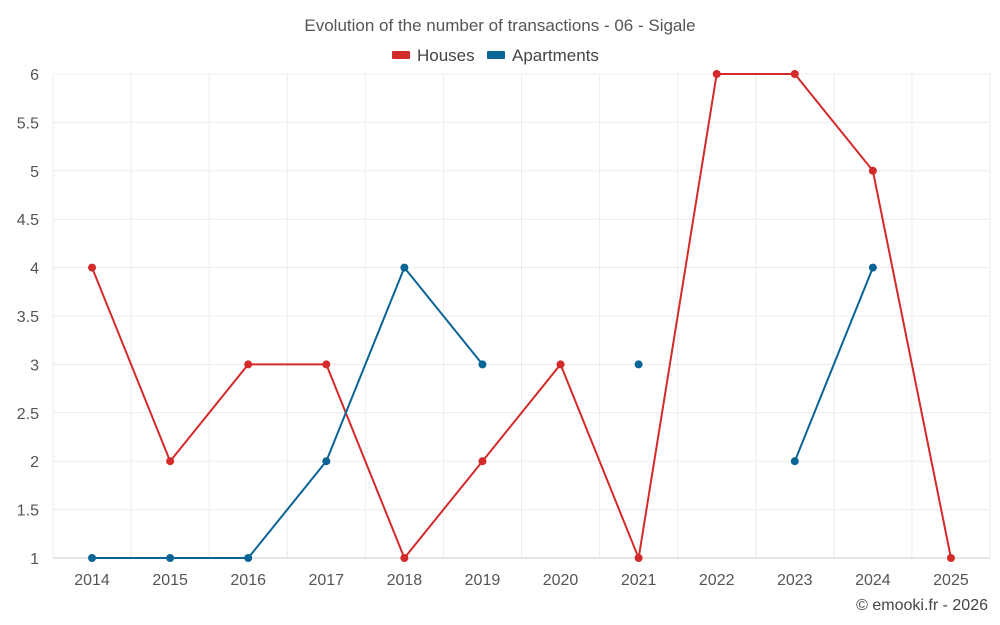 The image size is (1000, 625). What do you see at coordinates (873, 580) in the screenshot?
I see `x-tick-label: 2024` at bounding box center [873, 580].